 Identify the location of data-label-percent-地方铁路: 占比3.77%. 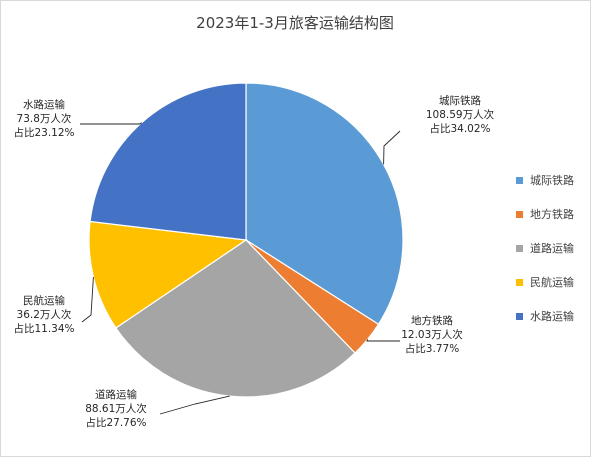
(432, 348).